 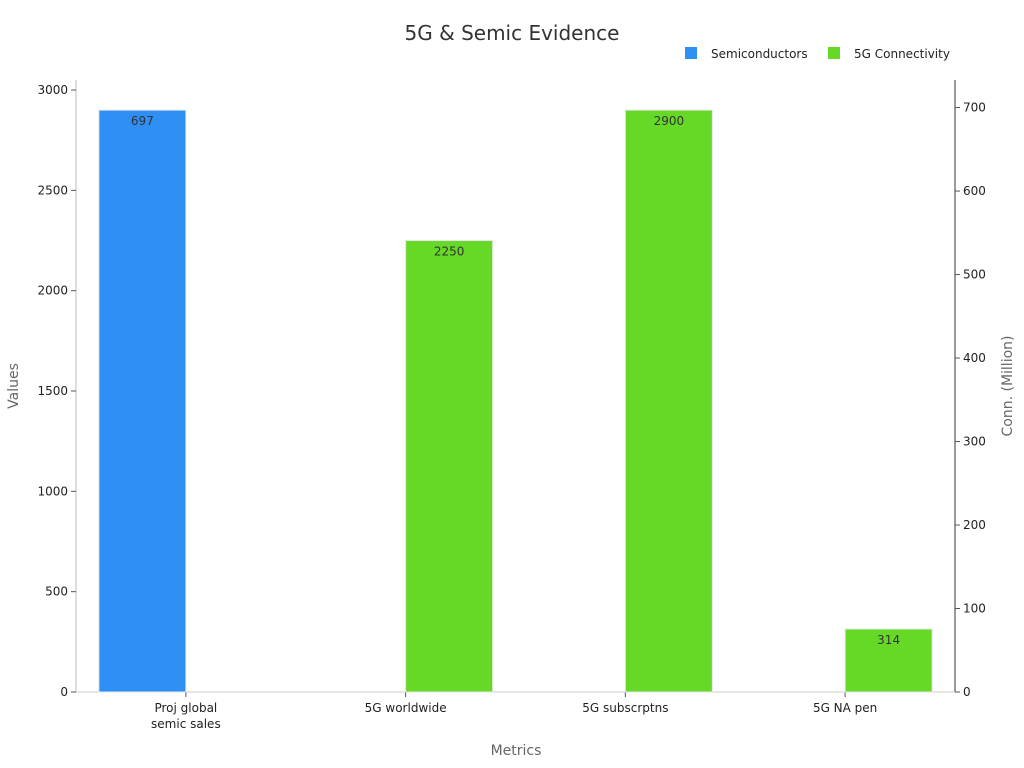 What do you see at coordinates (974, 442) in the screenshot?
I see `y2-tick-label: 300` at bounding box center [974, 442].